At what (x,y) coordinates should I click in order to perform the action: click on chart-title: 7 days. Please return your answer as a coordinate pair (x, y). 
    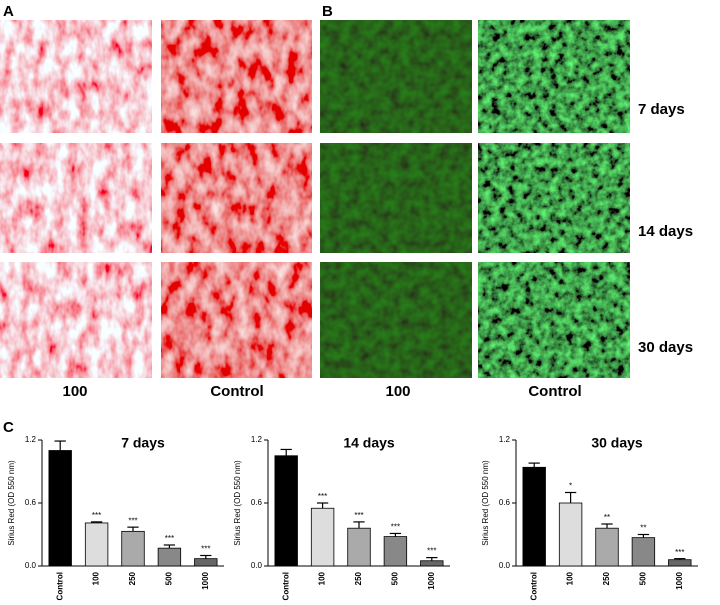
    Looking at the image, I should click on (143, 443).